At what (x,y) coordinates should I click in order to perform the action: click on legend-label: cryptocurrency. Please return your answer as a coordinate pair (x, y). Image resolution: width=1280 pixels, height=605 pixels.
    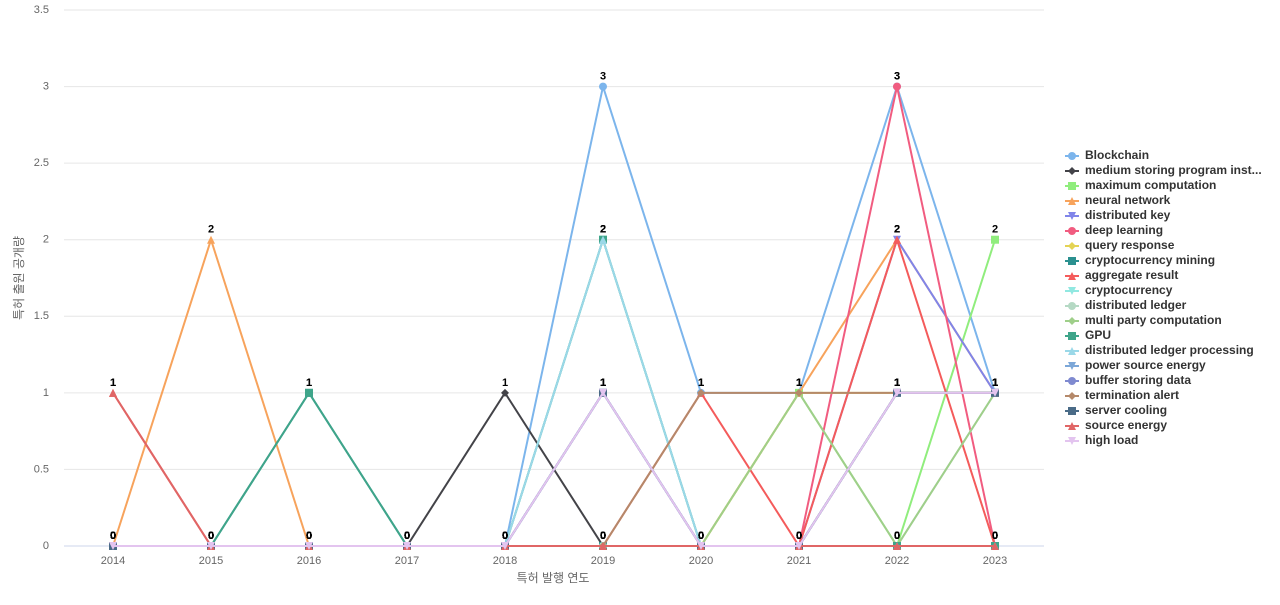
    Looking at the image, I should click on (1129, 290).